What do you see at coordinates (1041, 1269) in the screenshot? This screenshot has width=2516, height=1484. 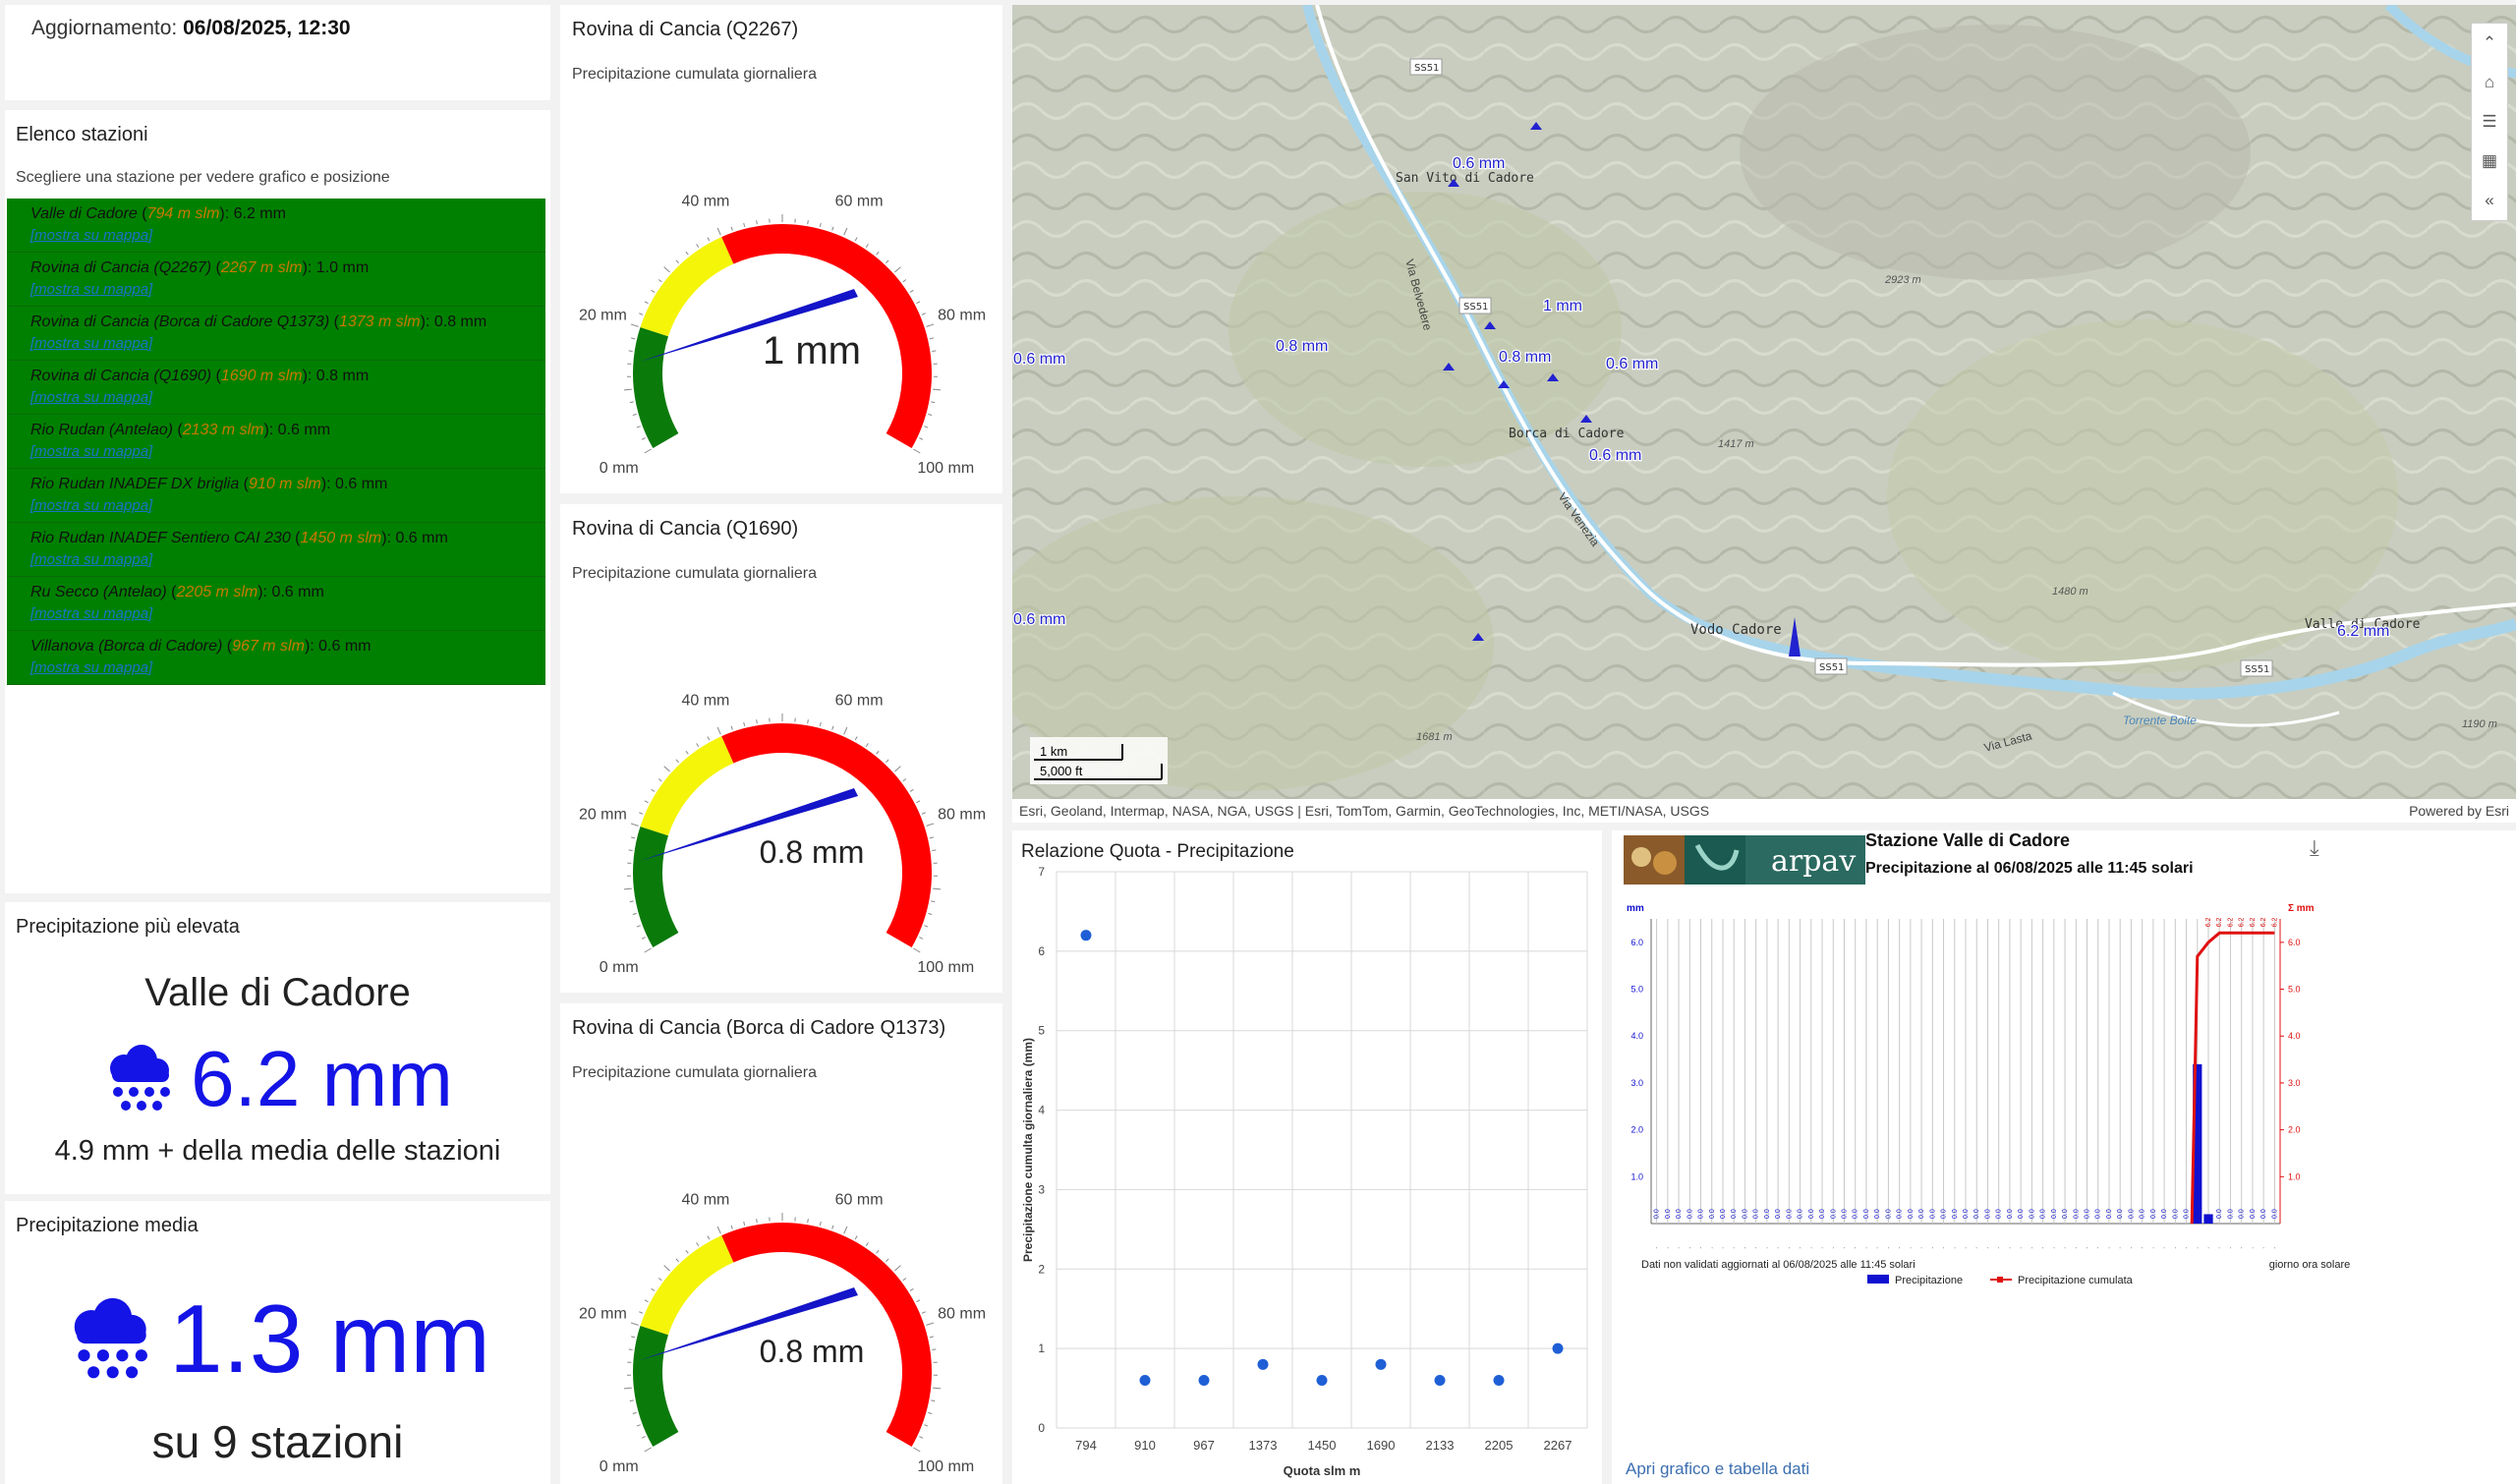 I see `scatter-y-tick: 2` at bounding box center [1041, 1269].